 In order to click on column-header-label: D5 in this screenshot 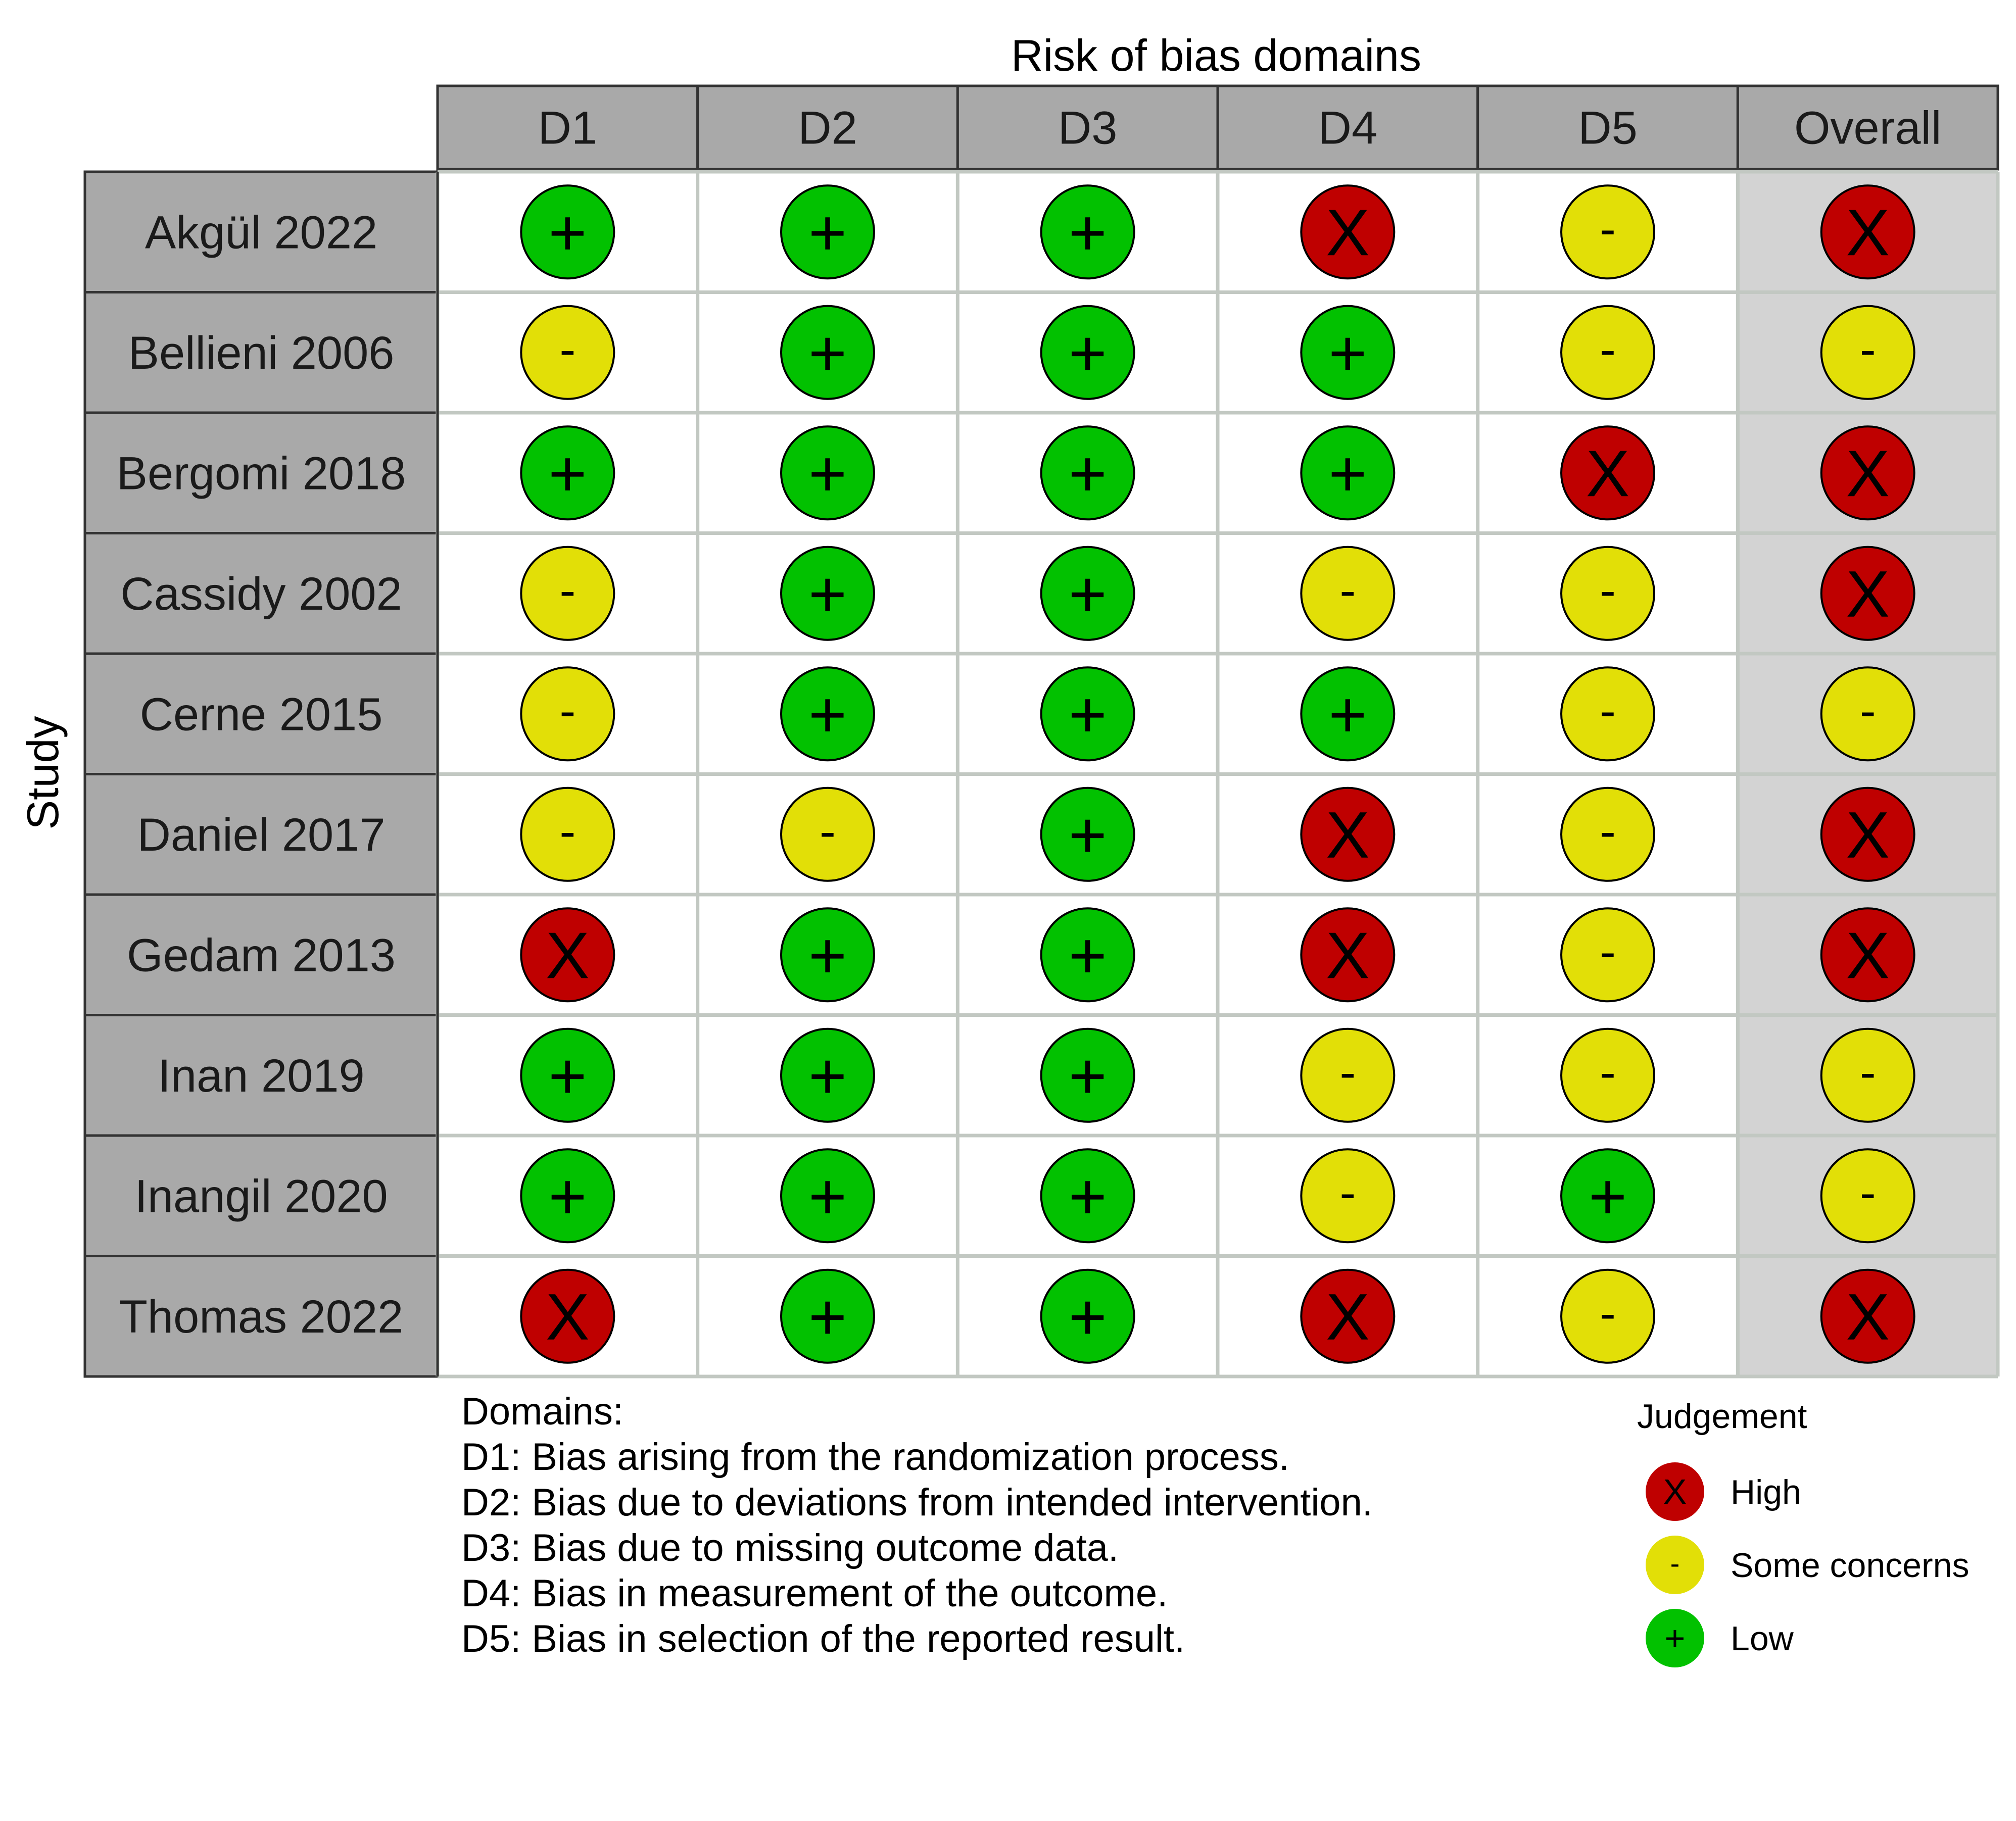, I will do `click(1608, 128)`.